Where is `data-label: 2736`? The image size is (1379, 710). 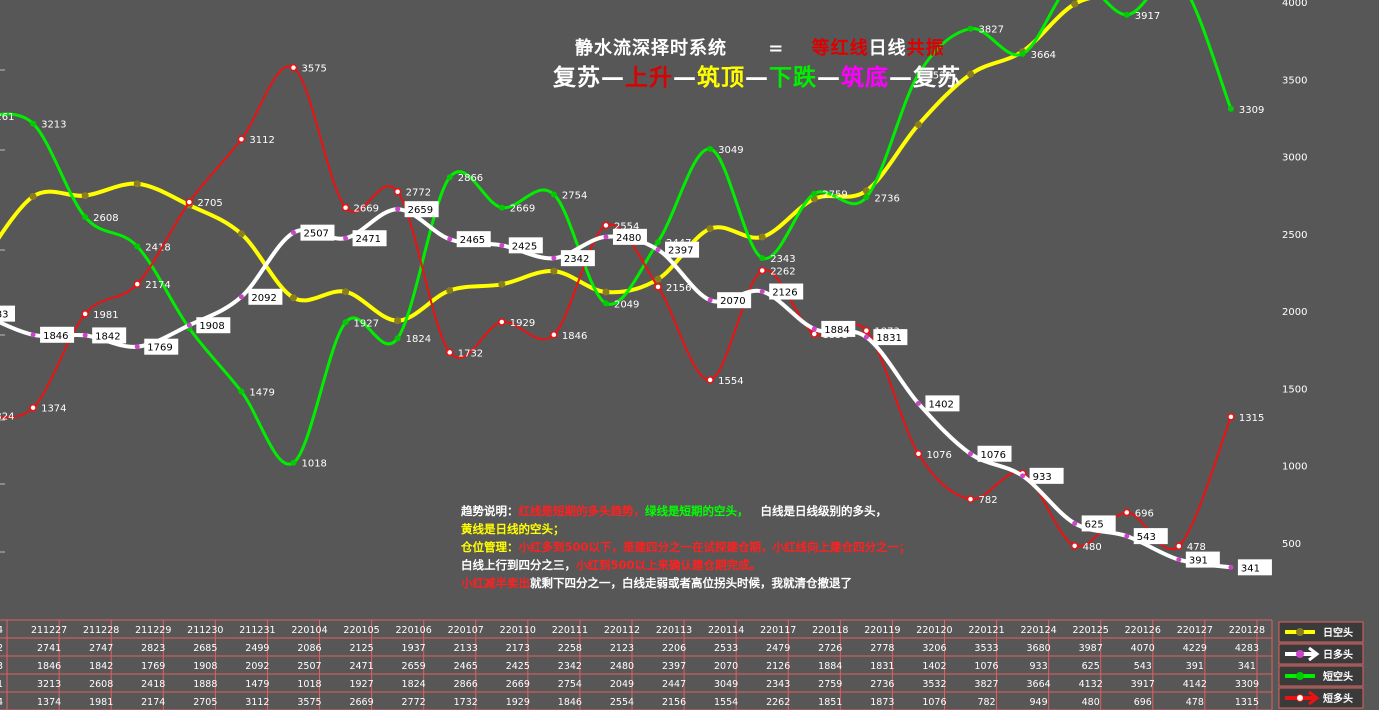 data-label: 2736 is located at coordinates (886, 198).